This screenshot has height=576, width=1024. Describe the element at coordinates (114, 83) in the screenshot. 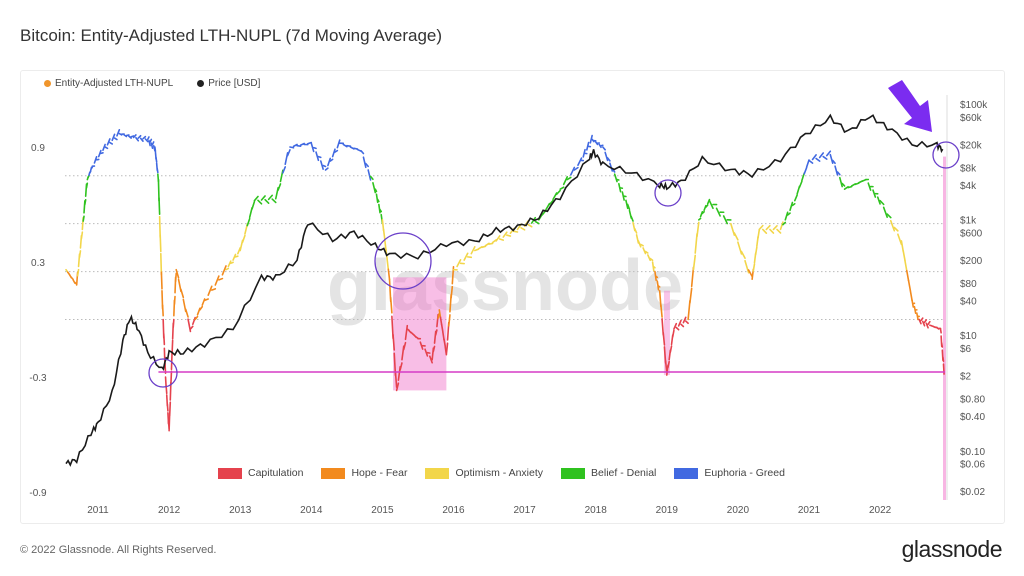

I see `legend-label: Entity-Adjusted LTH-NUPL` at that location.